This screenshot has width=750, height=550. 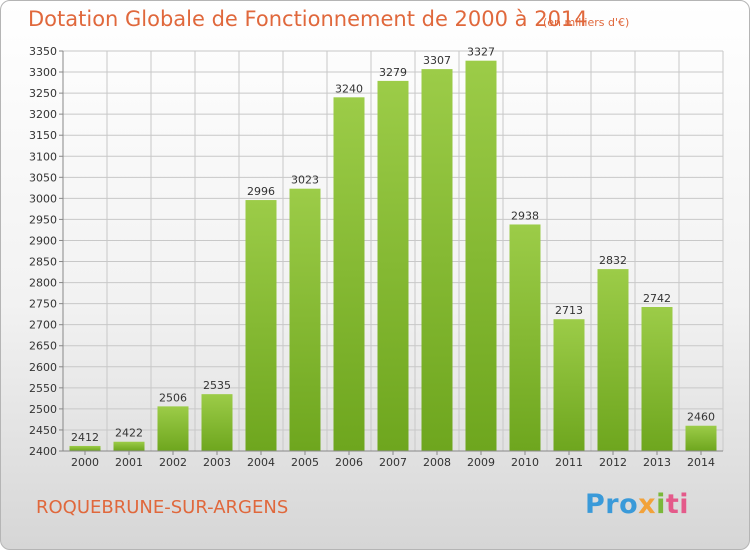 I want to click on x-tick-label-2011: 2011, so click(x=569, y=462).